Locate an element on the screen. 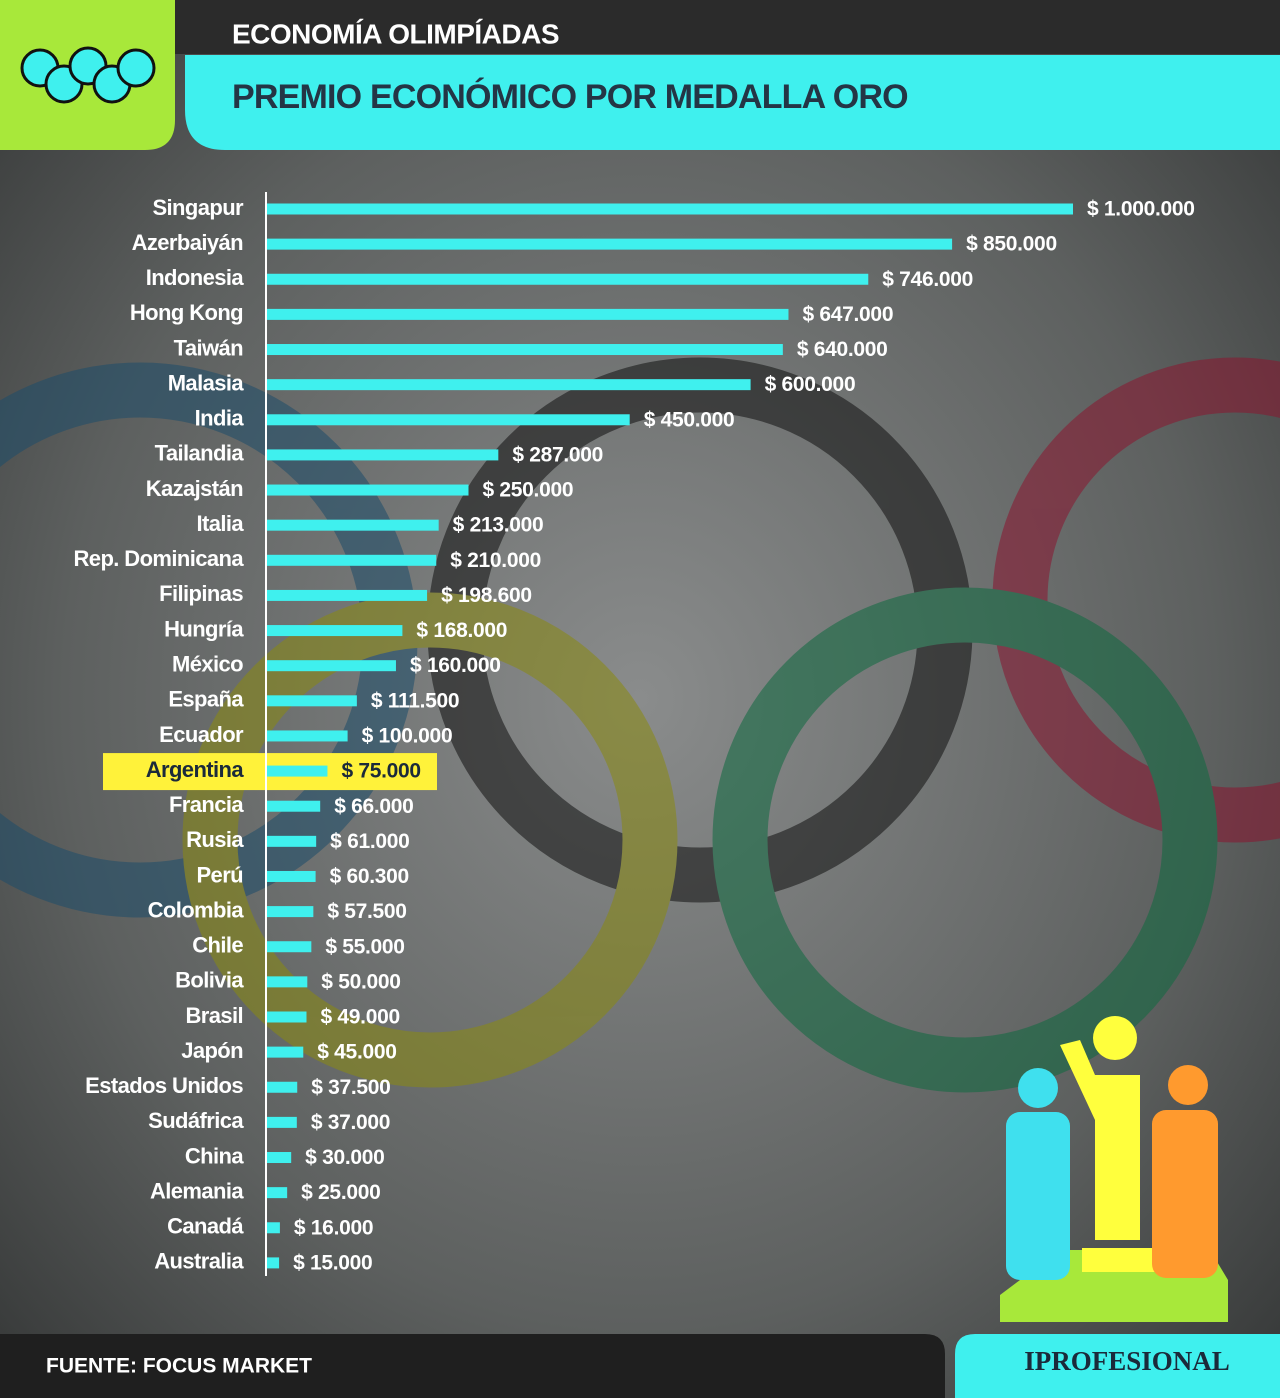 Image resolution: width=1280 pixels, height=1398 pixels. value-label: $ 16.000 is located at coordinates (333, 1227).